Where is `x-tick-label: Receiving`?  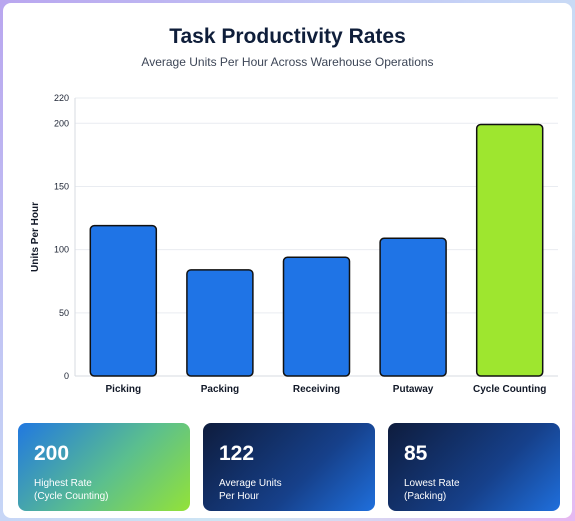 x-tick-label: Receiving is located at coordinates (316, 389).